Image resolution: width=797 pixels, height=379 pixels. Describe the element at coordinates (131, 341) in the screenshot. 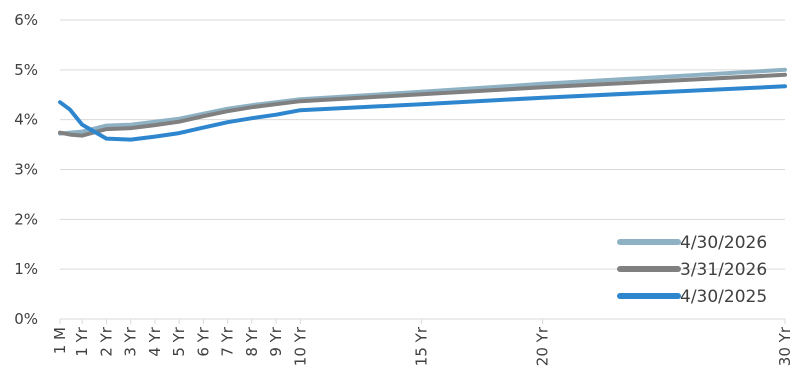

I see `x-tick-label: 3 Yr` at that location.